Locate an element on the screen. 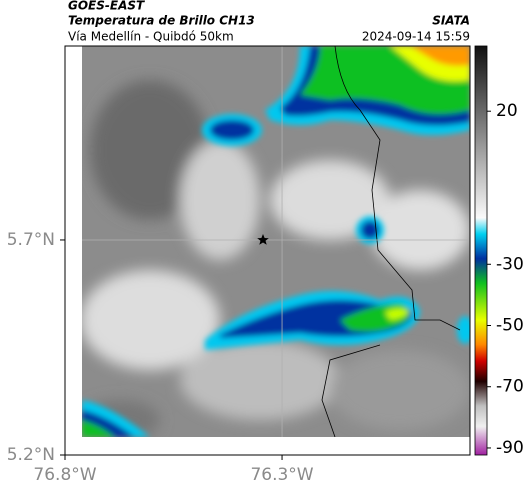 This screenshot has width=526, height=491. colorbar-label: -70 is located at coordinates (510, 387).